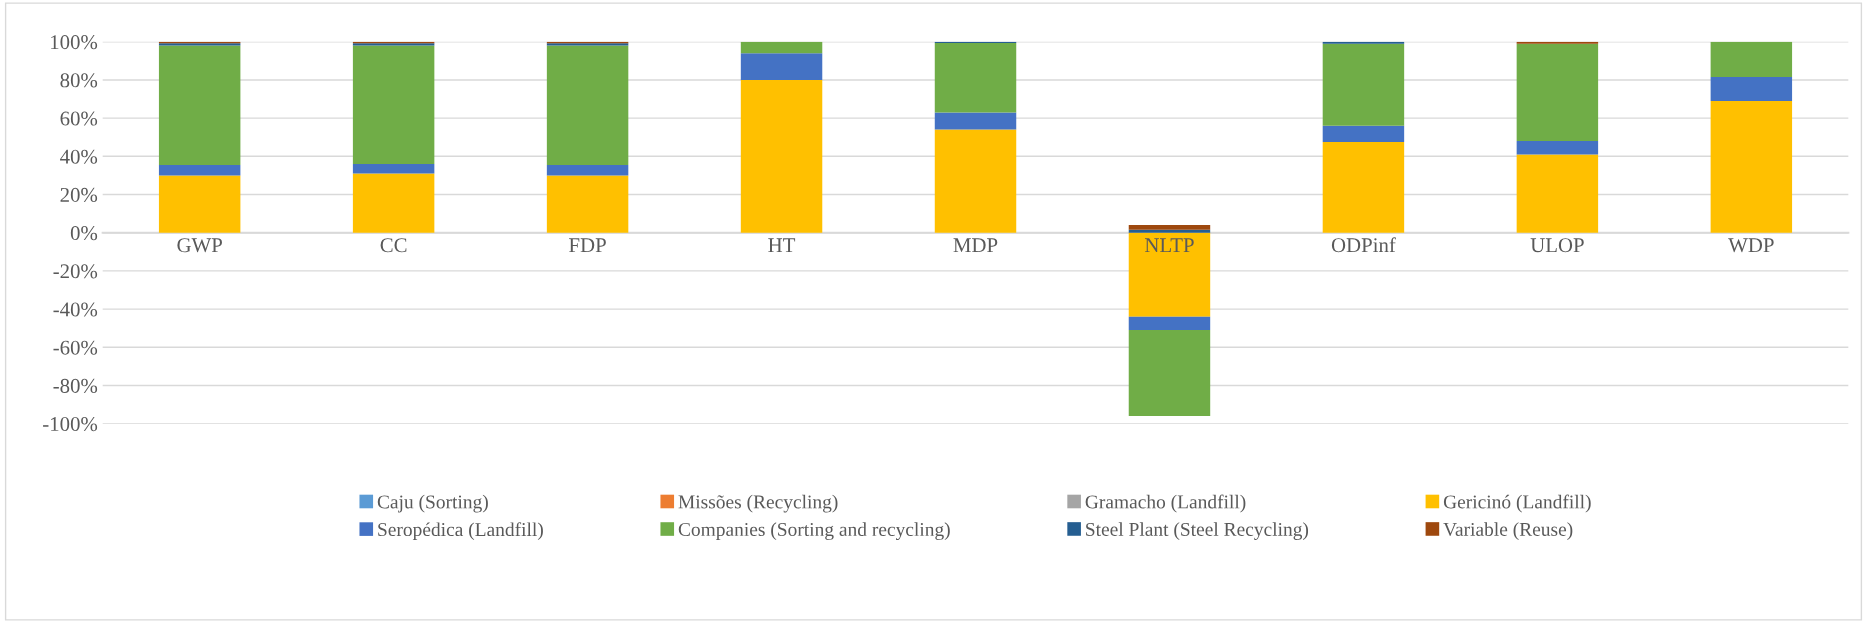 This screenshot has height=623, width=1867. I want to click on legend-label: Steel Plant (Steel Recycling), so click(1197, 531).